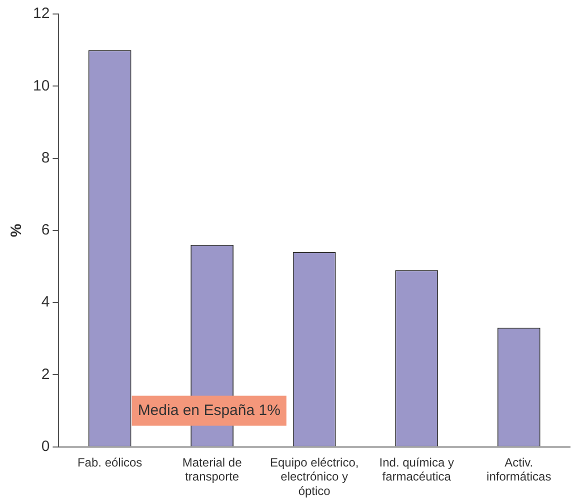 The image size is (574, 504). What do you see at coordinates (45, 157) in the screenshot?
I see `y-tick-label: 8` at bounding box center [45, 157].